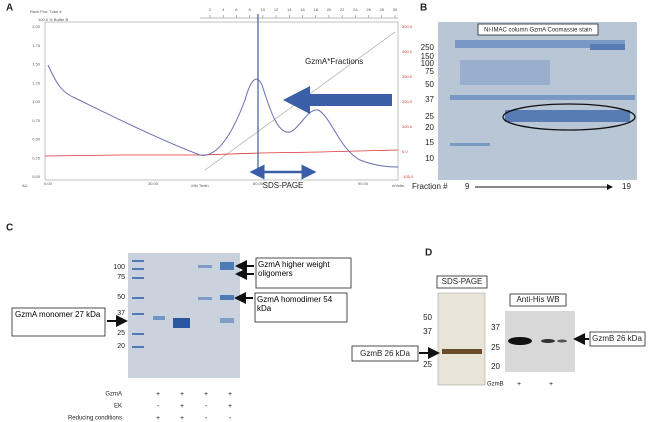  What do you see at coordinates (263, 9) in the screenshot?
I see `top-tick-label: 10` at bounding box center [263, 9].